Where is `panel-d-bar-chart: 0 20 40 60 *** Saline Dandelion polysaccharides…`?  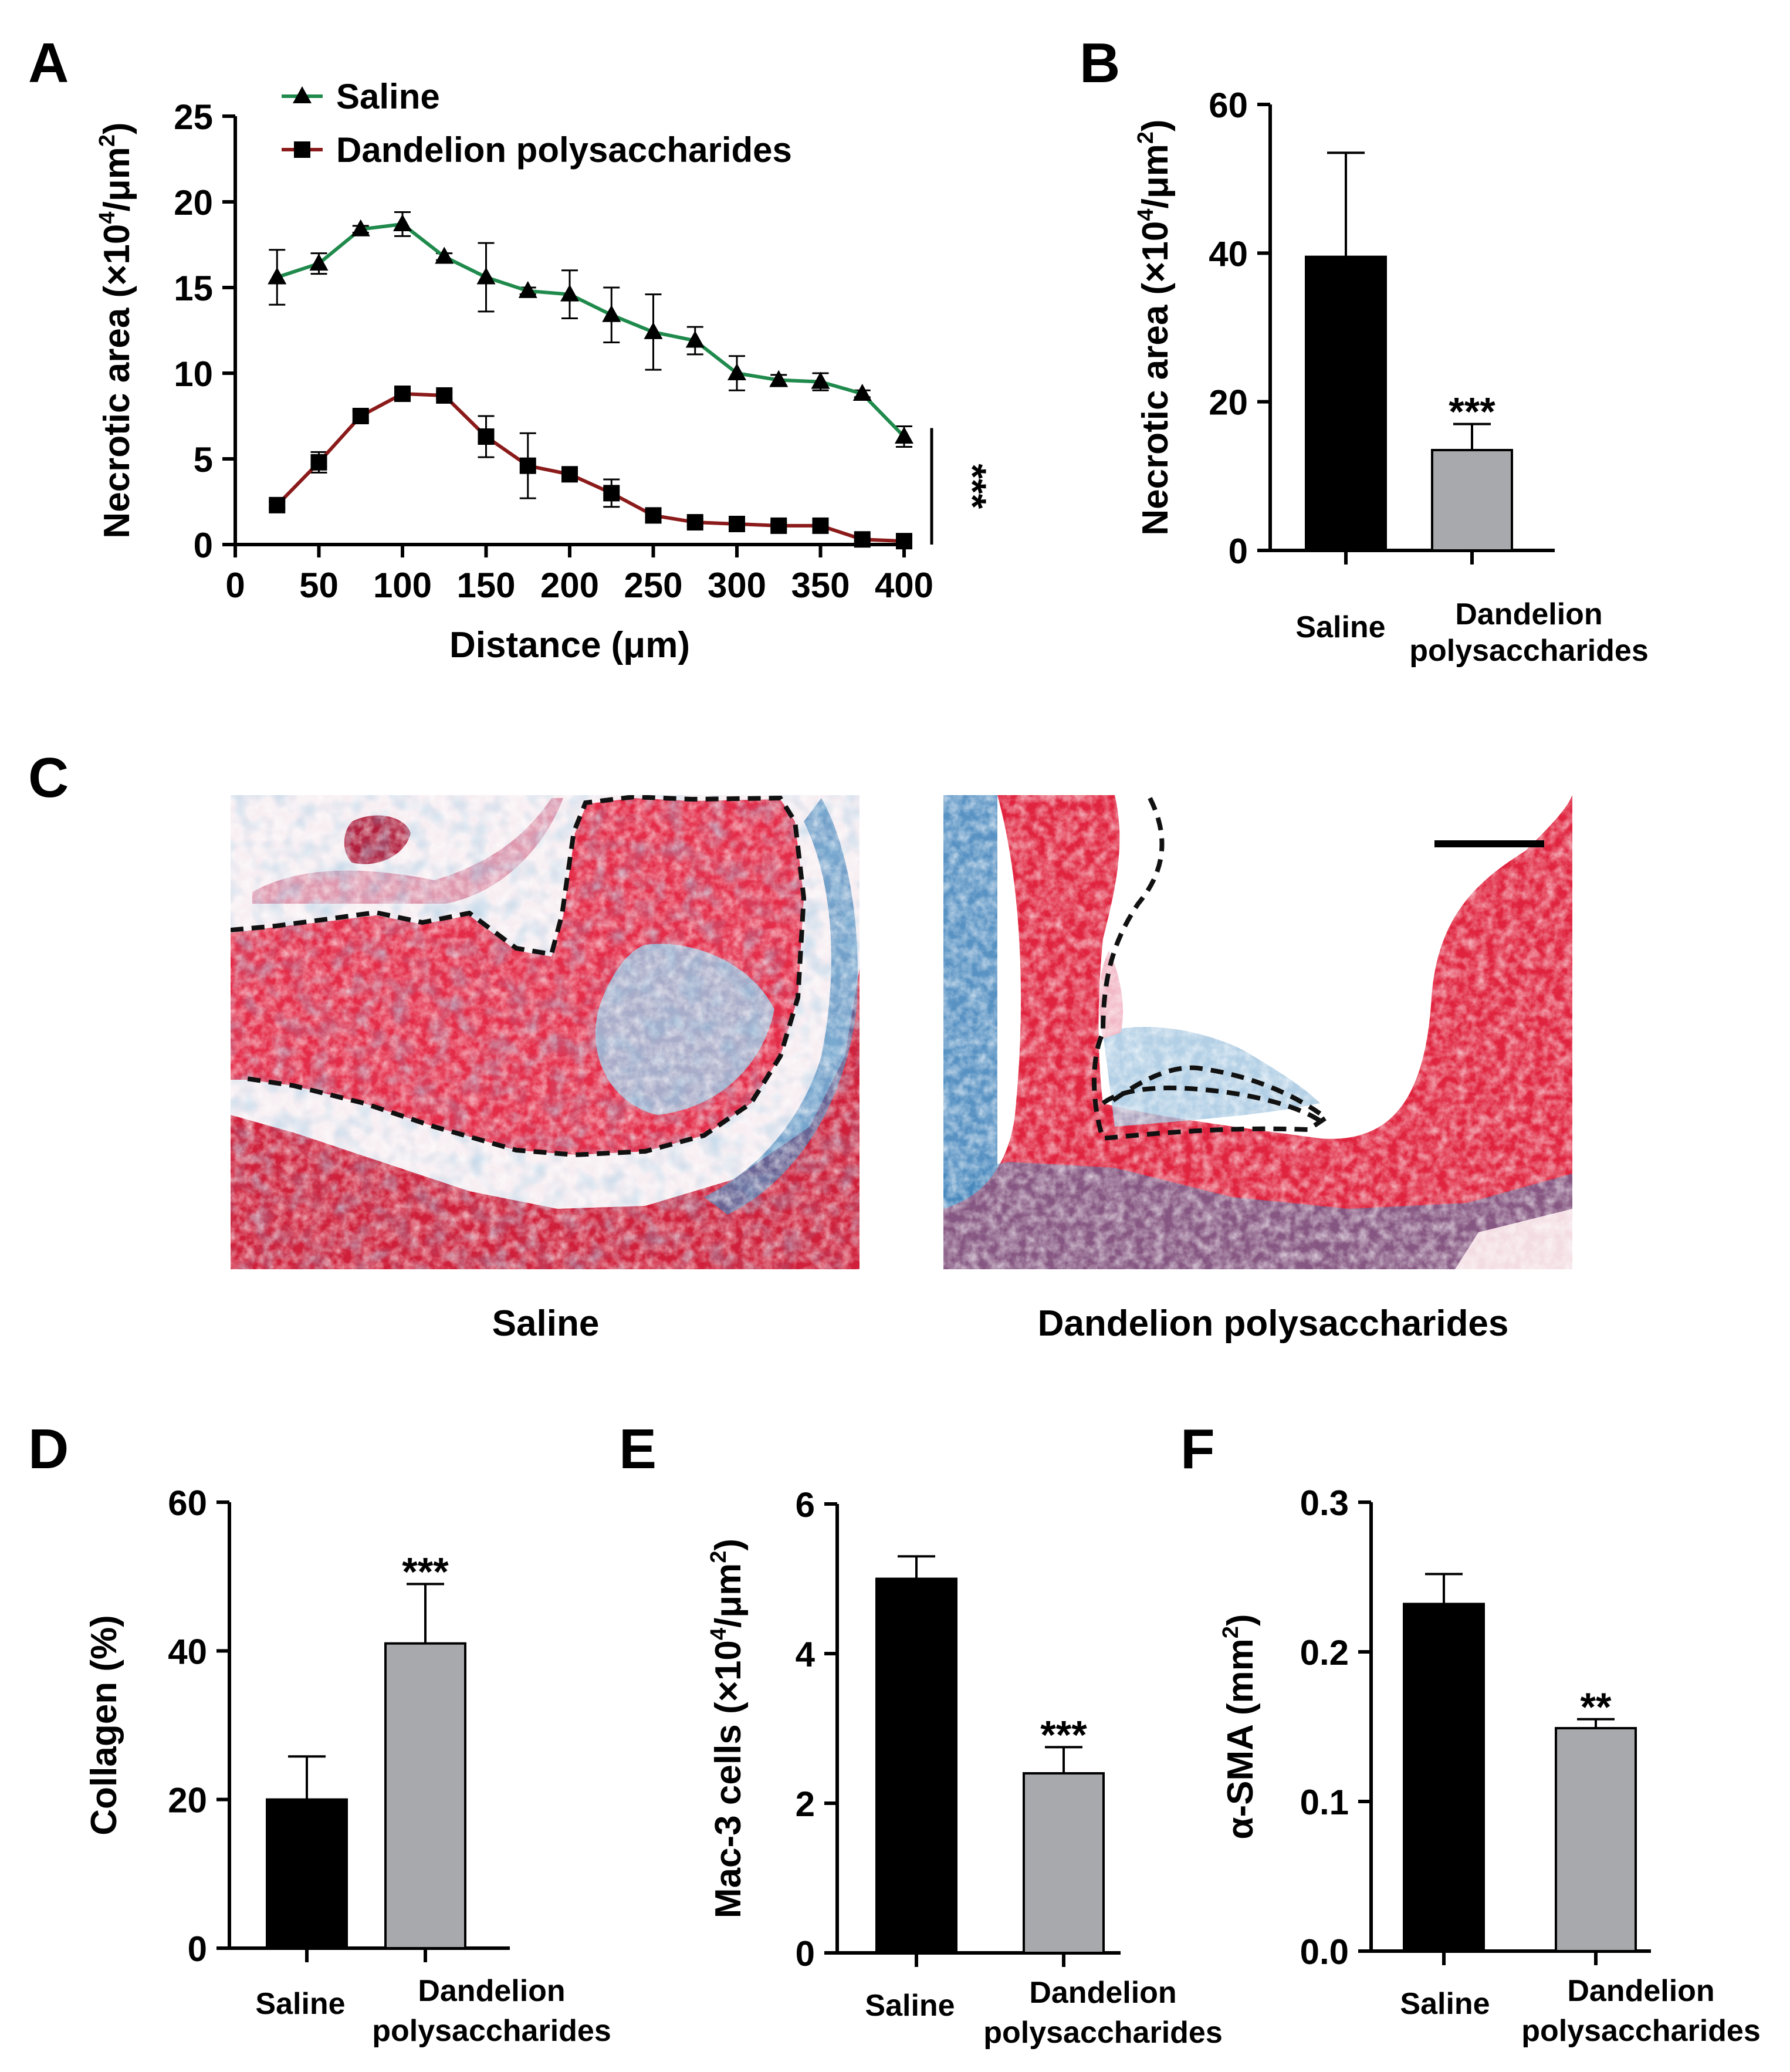 panel-d-bar-chart: 0 20 40 60 *** Saline Dandelion polysaccharides… is located at coordinates (347, 1765).